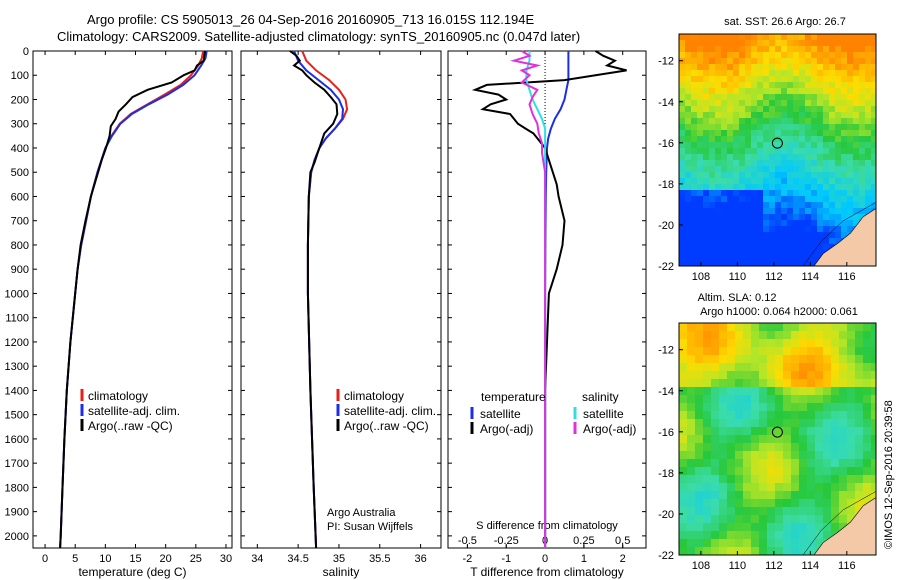 Image resolution: width=900 pixels, height=580 pixels. Describe the element at coordinates (132, 572) in the screenshot. I see `x-axis-label: temperature (deg C)` at that location.